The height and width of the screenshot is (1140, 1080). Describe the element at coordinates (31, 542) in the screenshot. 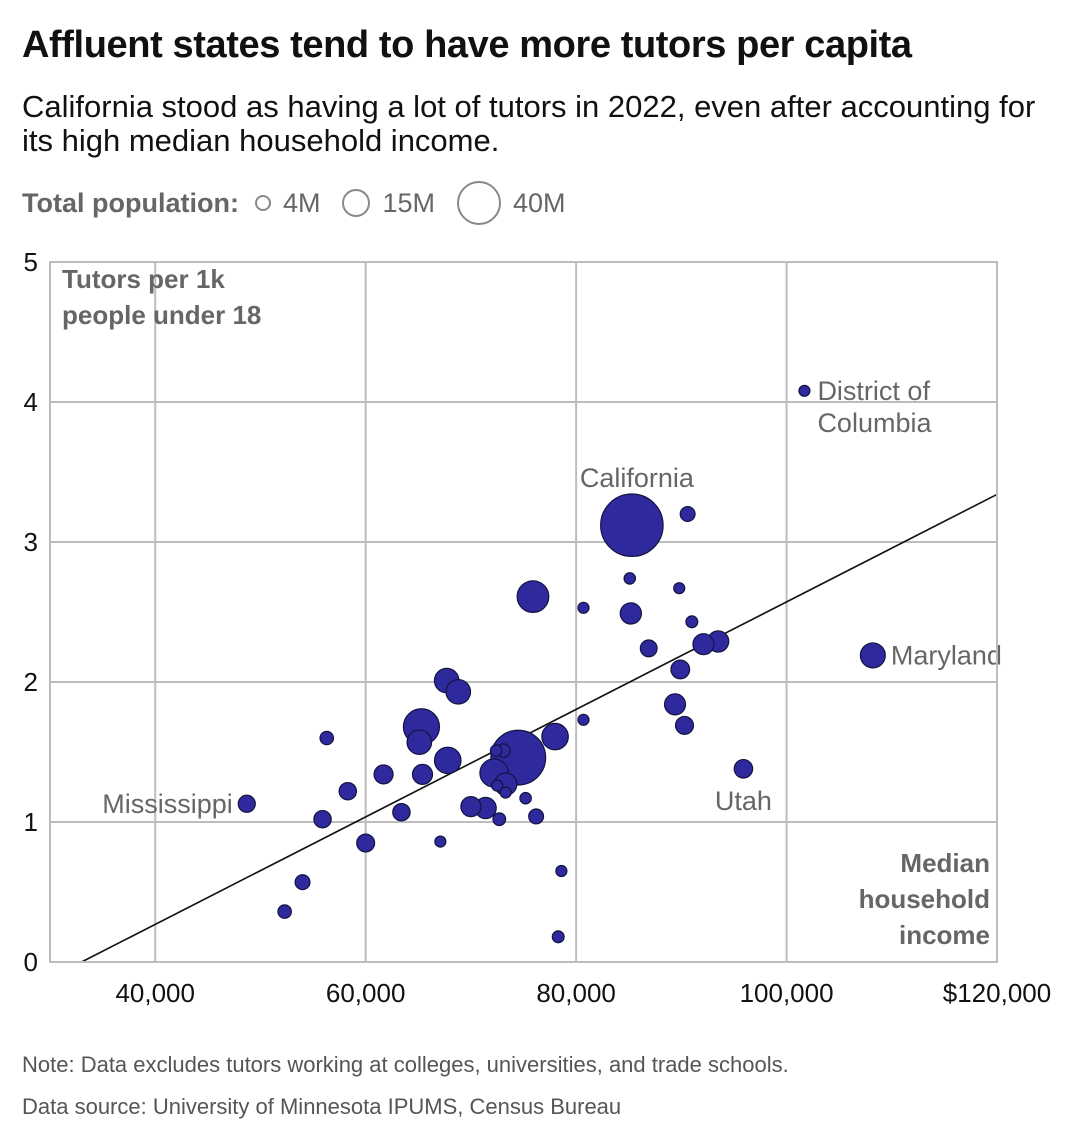

I see `y-tick-label: 3` at that location.